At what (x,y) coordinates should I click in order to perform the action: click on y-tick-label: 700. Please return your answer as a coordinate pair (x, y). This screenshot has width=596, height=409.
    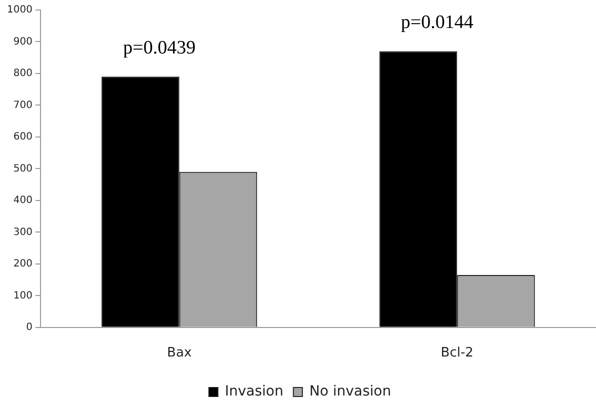
    Looking at the image, I should click on (22, 105).